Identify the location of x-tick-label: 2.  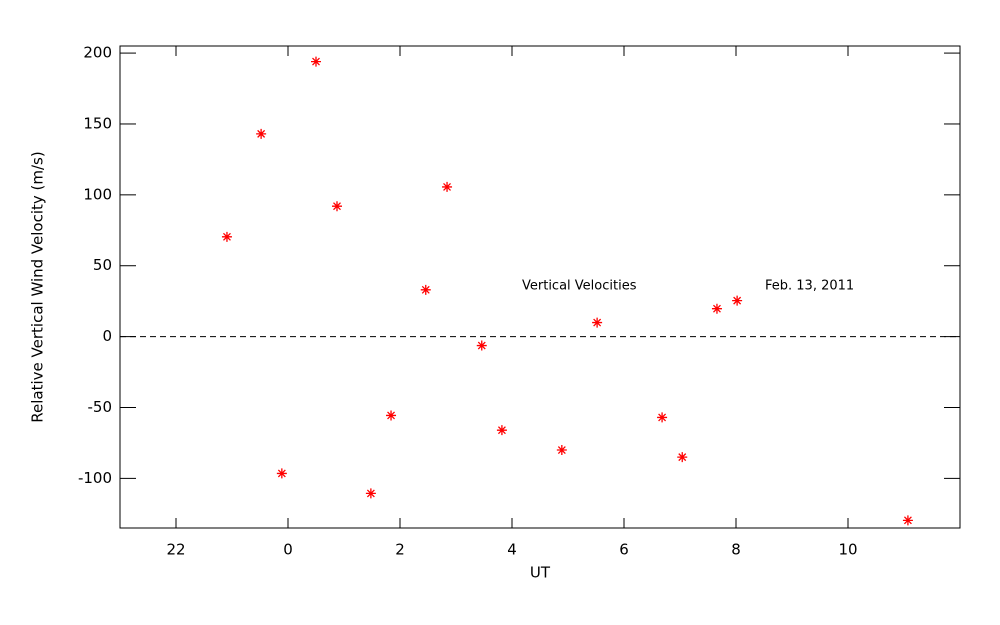
(400, 550).